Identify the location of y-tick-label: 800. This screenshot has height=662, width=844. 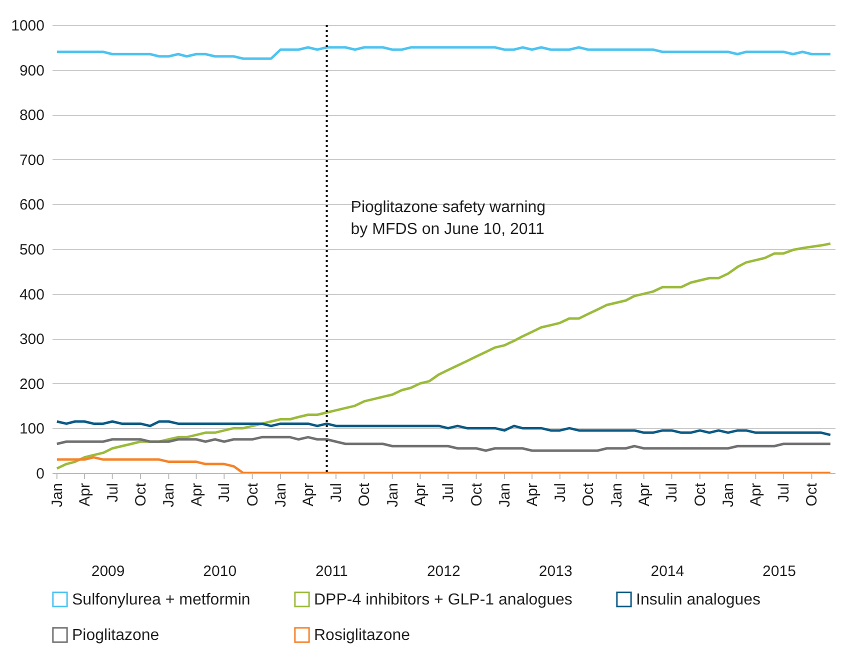
(31, 115).